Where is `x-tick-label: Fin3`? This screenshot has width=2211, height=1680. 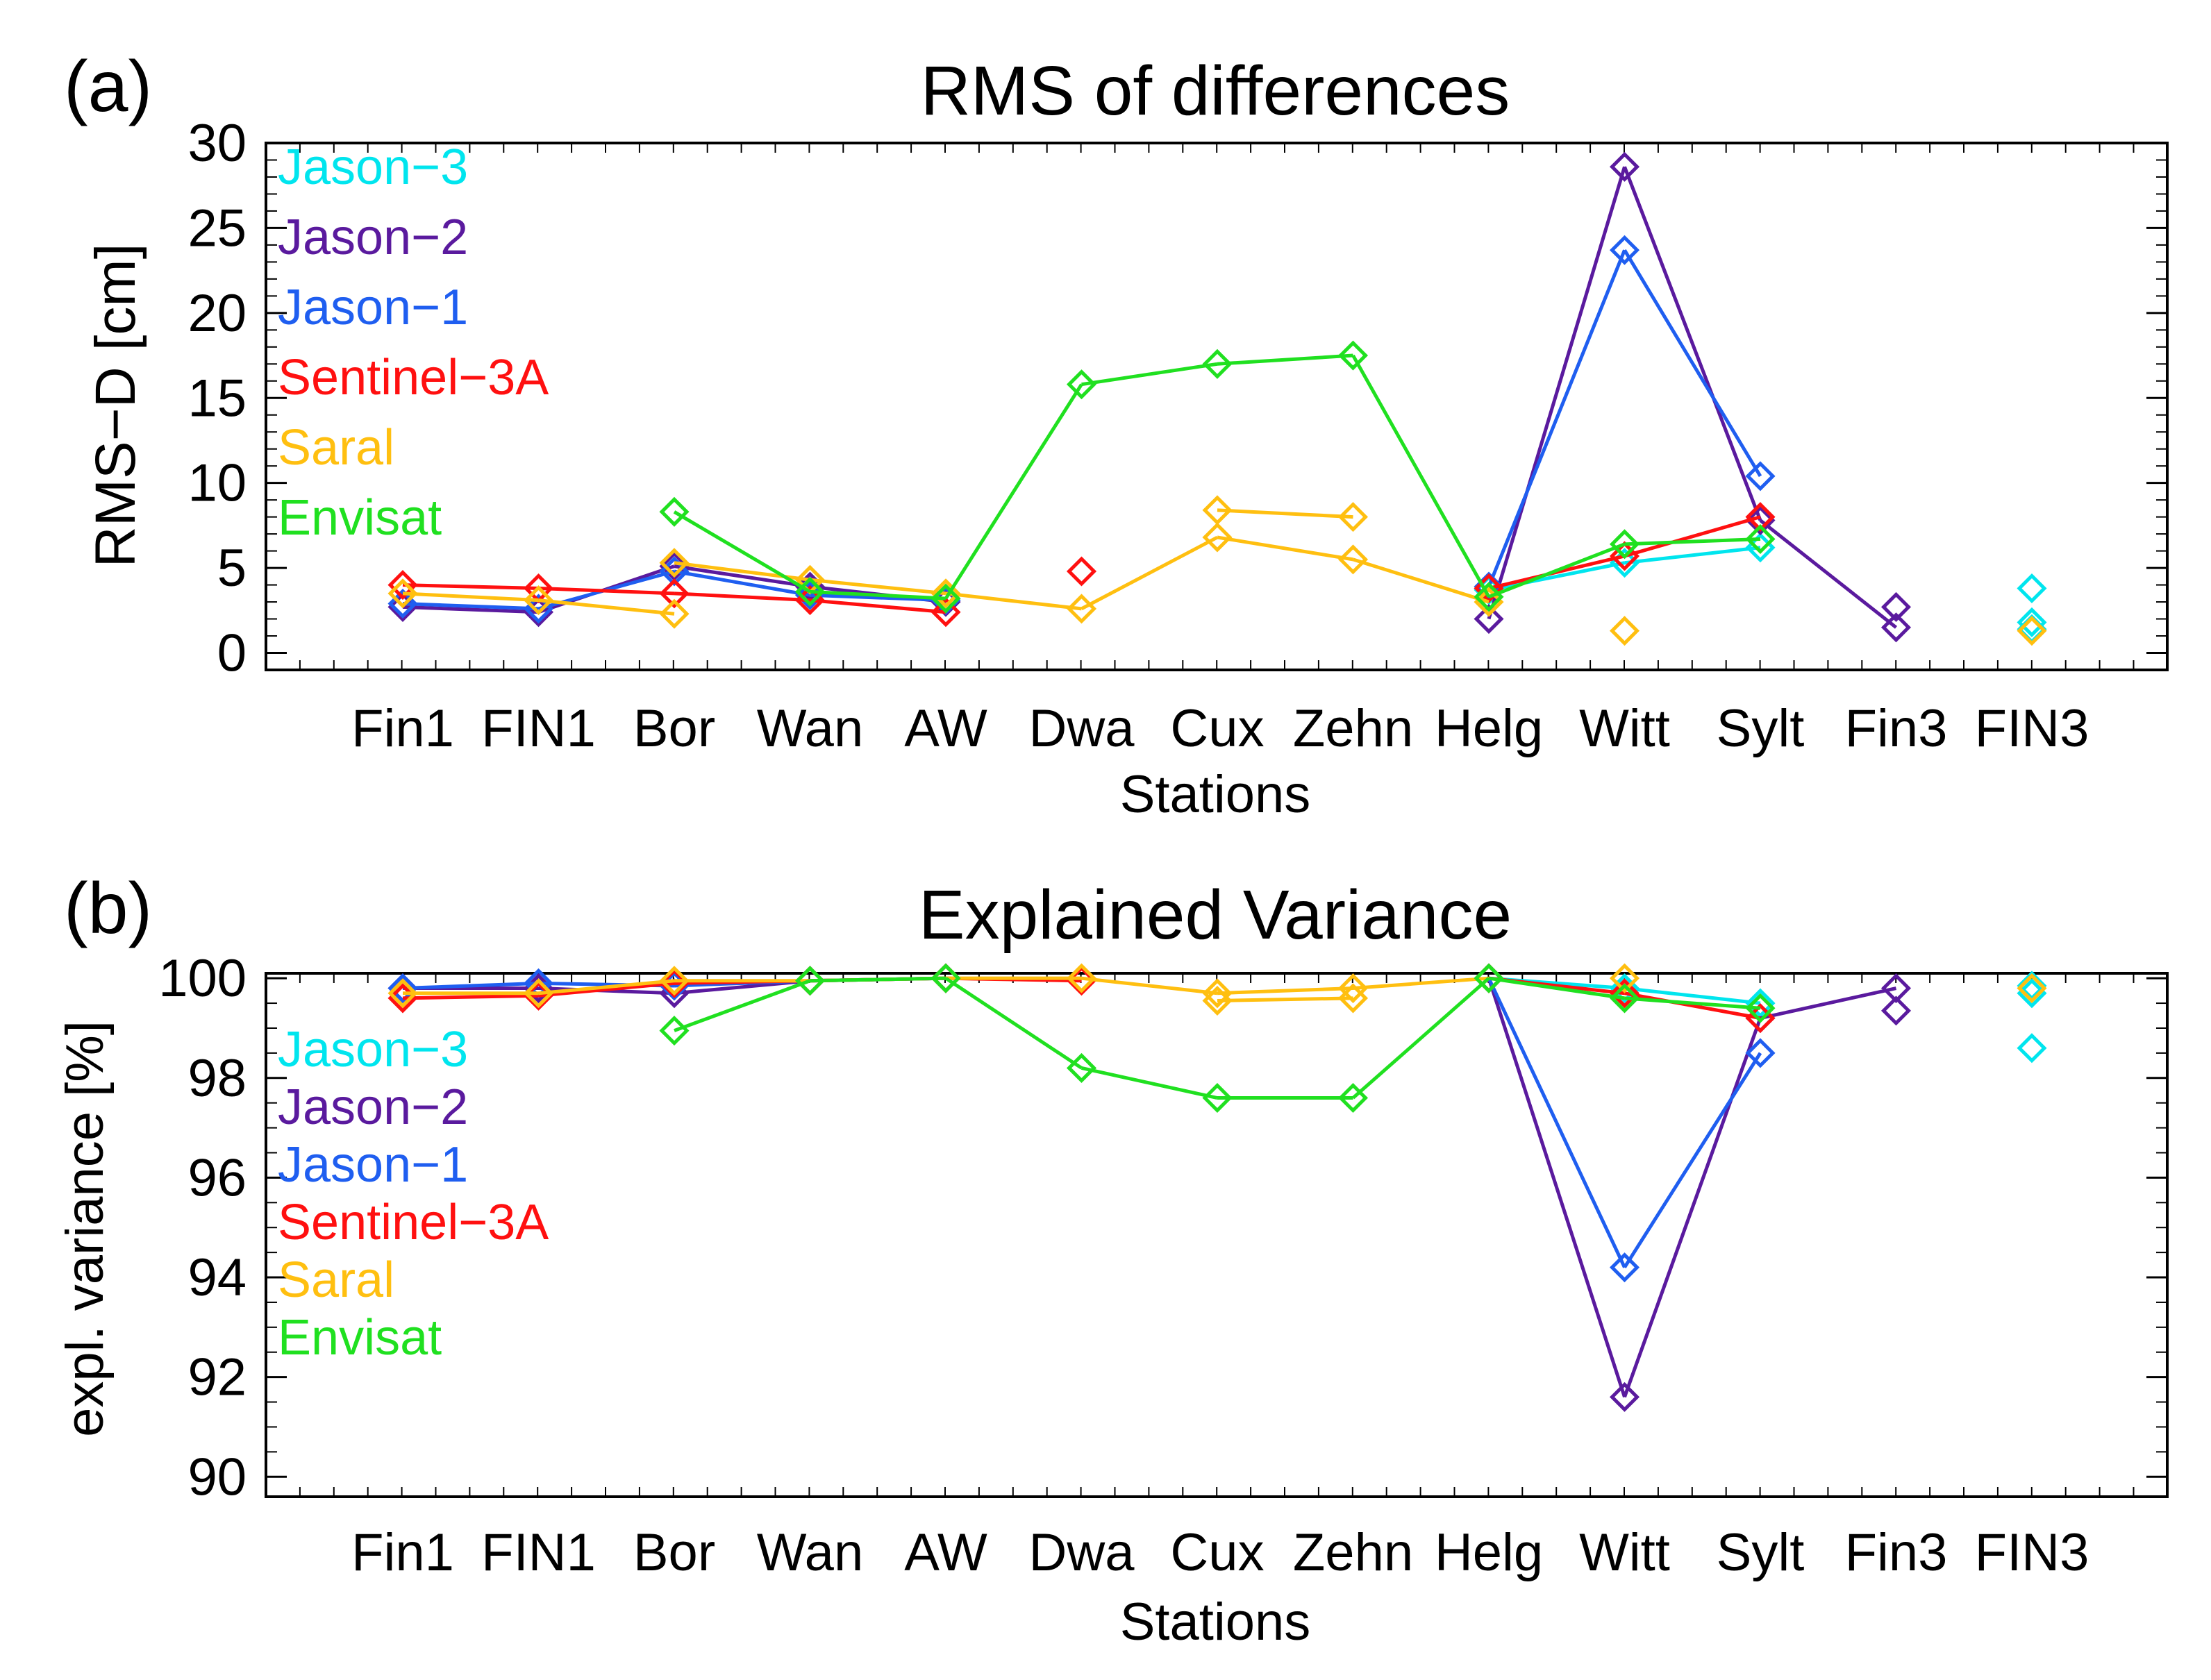
x-tick-label: Fin3 is located at coordinates (1896, 729).